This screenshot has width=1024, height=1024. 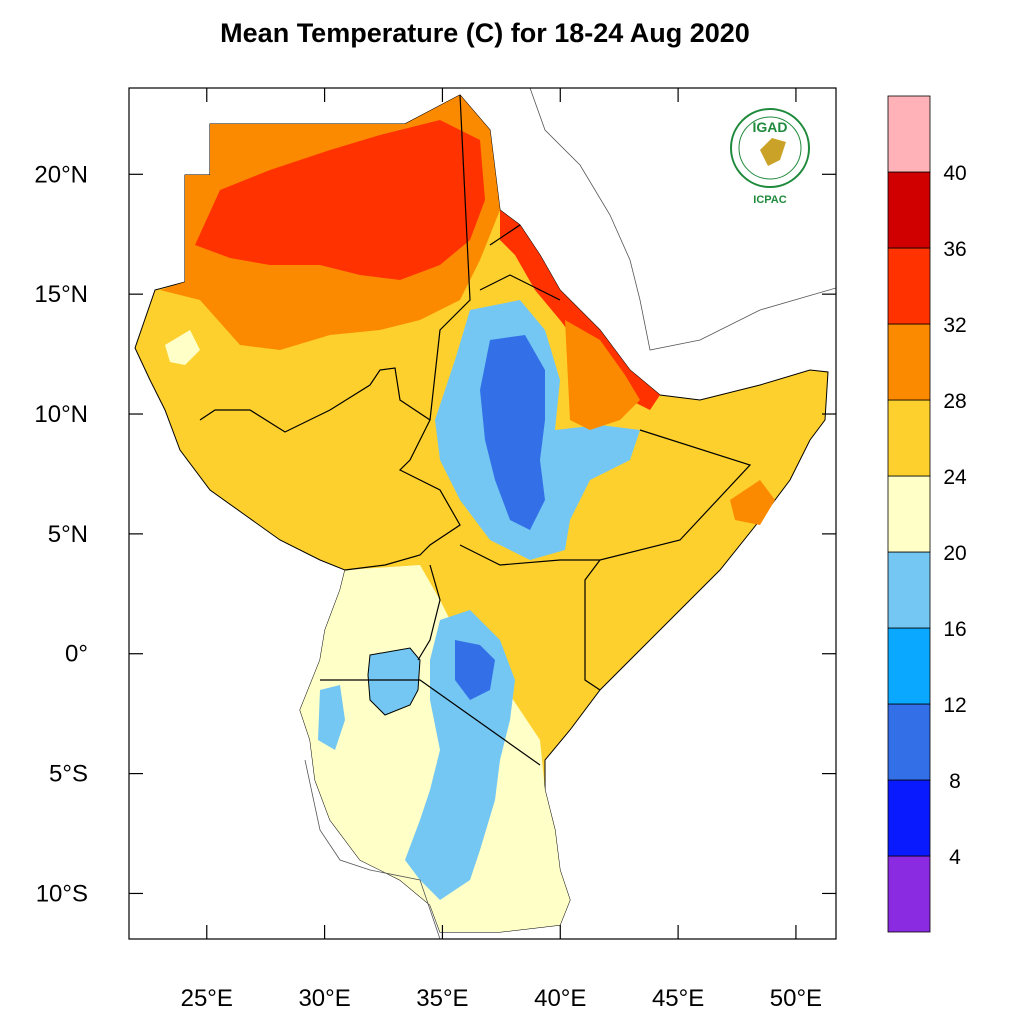 What do you see at coordinates (955, 477) in the screenshot?
I see `colorbar-level-label: 24` at bounding box center [955, 477].